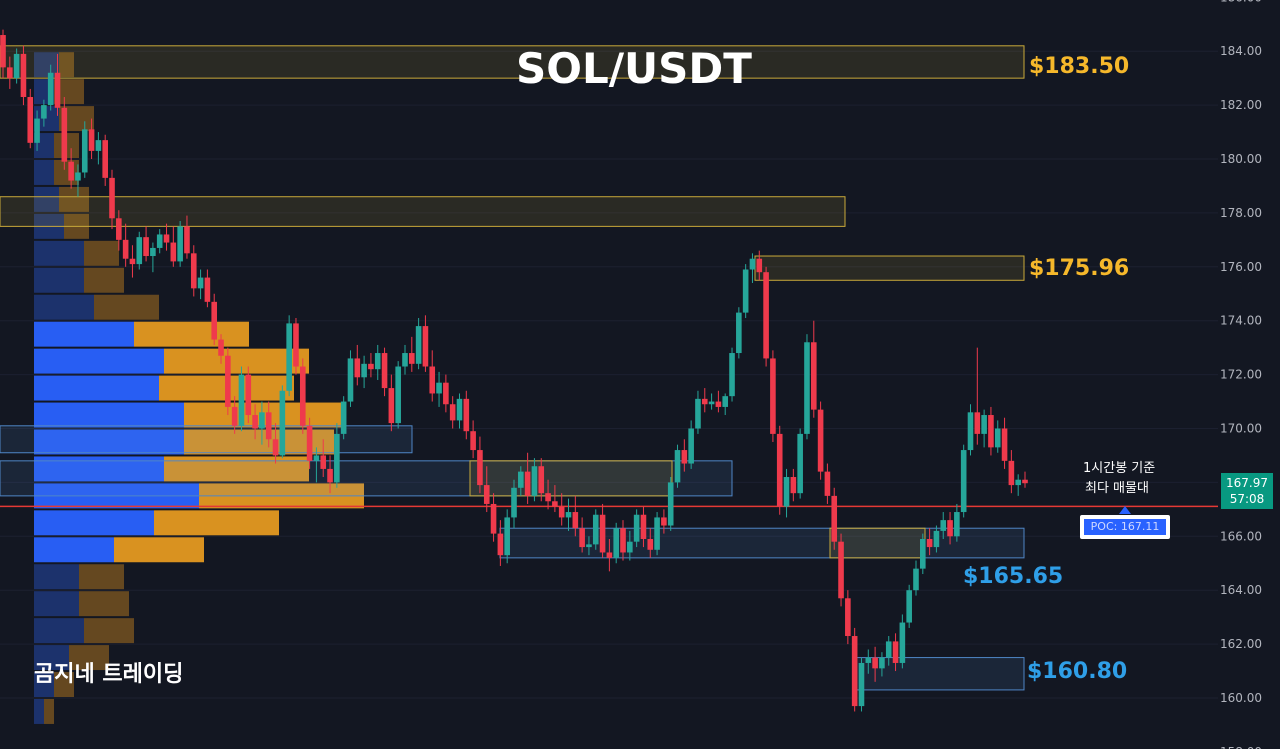  Describe the element at coordinates (1117, 488) in the screenshot. I see `poc-annotation-line2: 최다 매물대` at that location.